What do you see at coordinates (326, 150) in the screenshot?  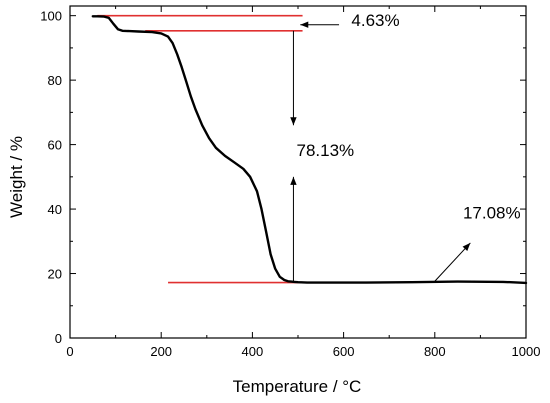 I see `annotation-label: 78.13%` at bounding box center [326, 150].